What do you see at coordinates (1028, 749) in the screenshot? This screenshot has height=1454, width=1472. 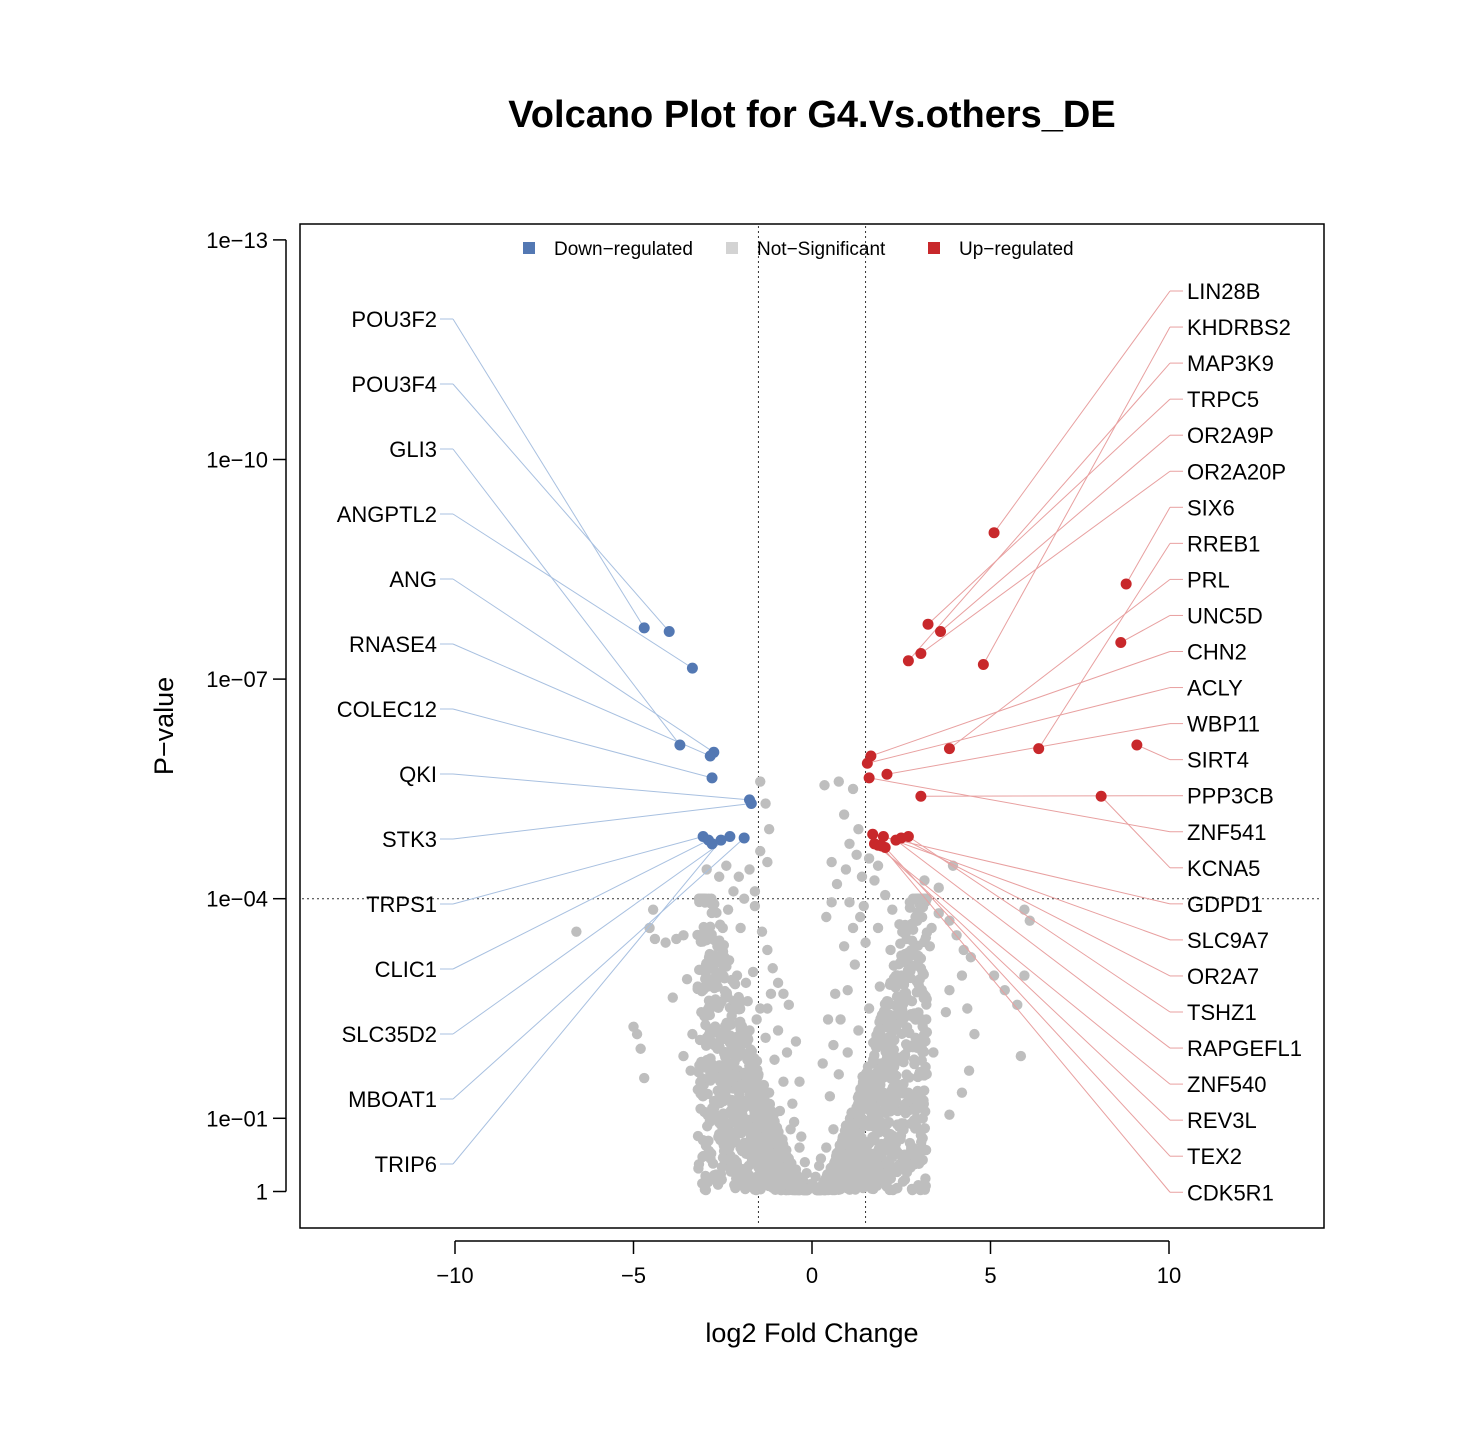 I see `link-WBP11` at bounding box center [1028, 749].